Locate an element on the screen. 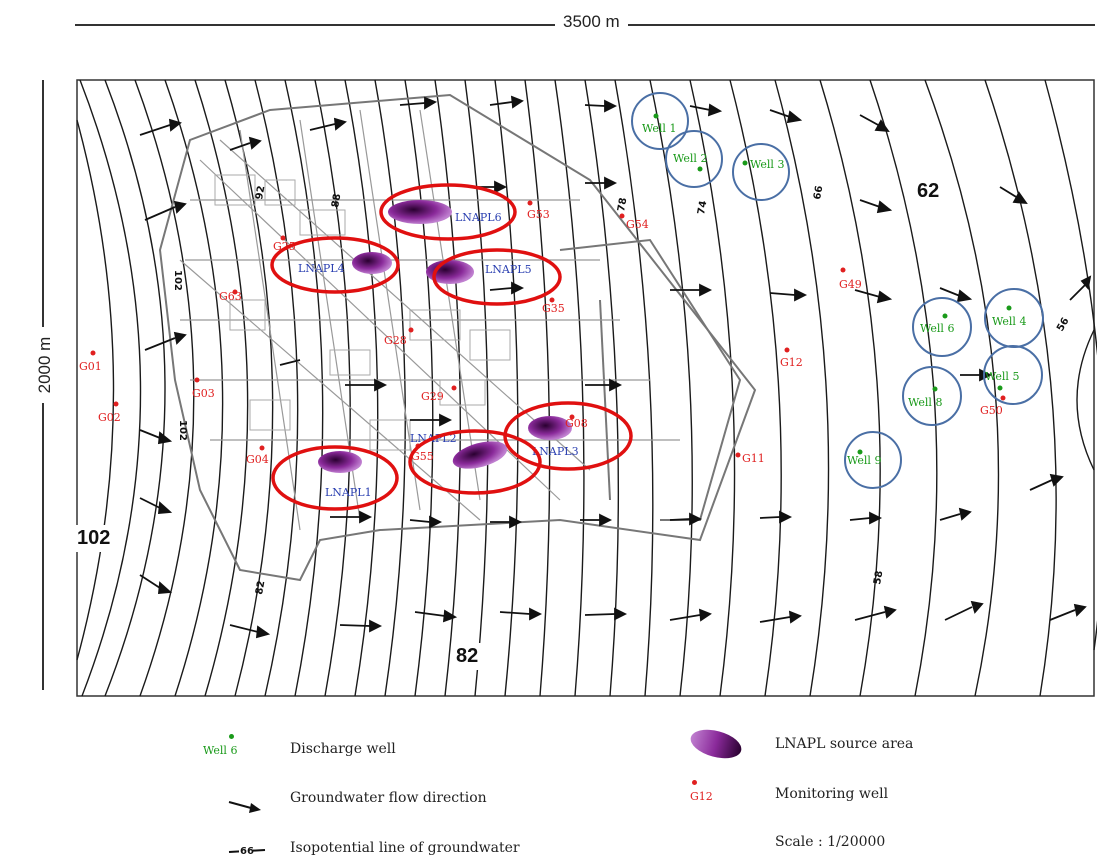 The height and width of the screenshot is (865, 1097). discharge-label: Well 8 is located at coordinates (925, 402).